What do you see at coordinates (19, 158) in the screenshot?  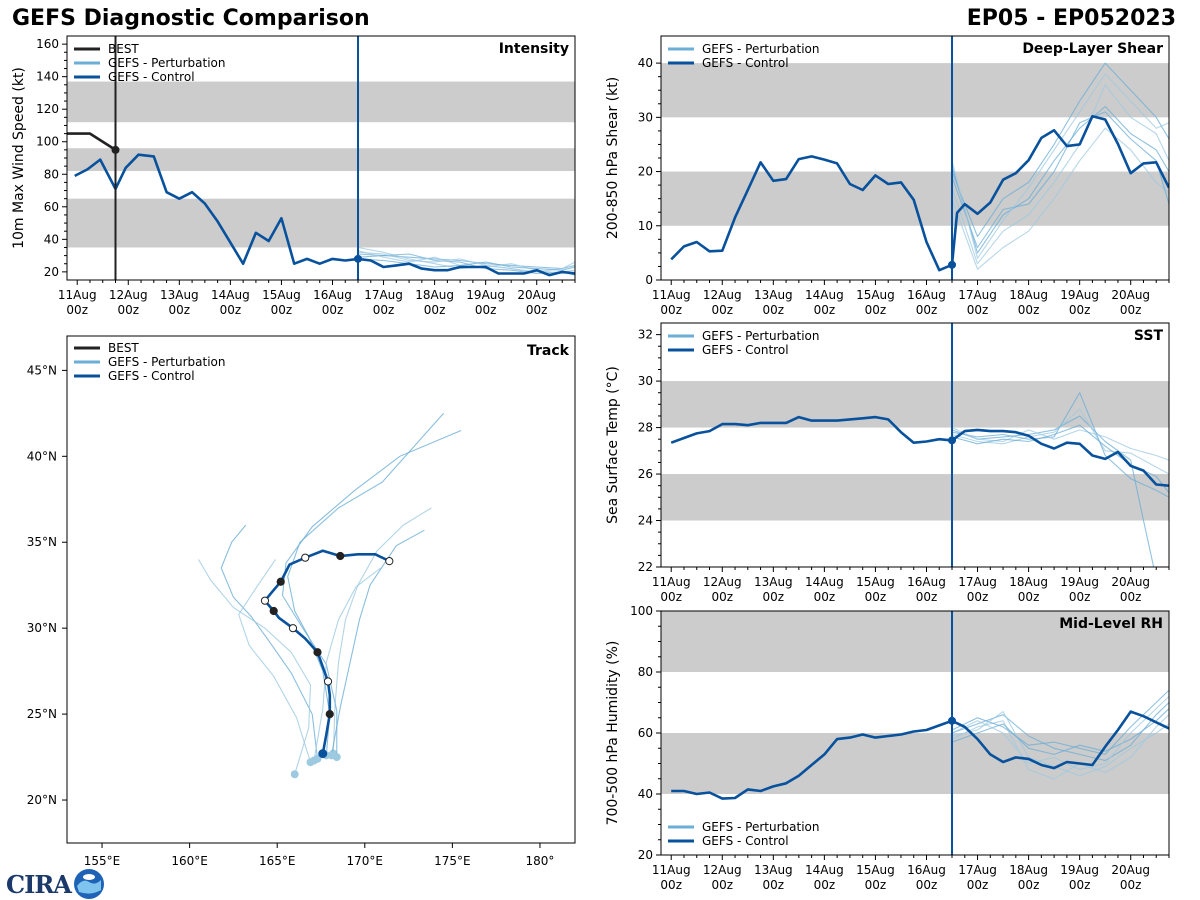 I see `intensity-ylabel: 10m Max Wind Speed (kt)` at bounding box center [19, 158].